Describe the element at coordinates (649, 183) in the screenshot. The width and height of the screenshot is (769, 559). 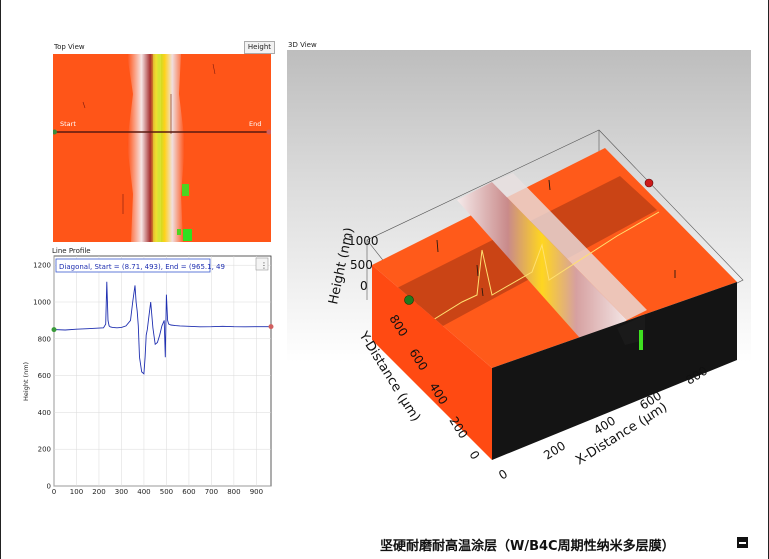
I see `3d-end-handle` at that location.